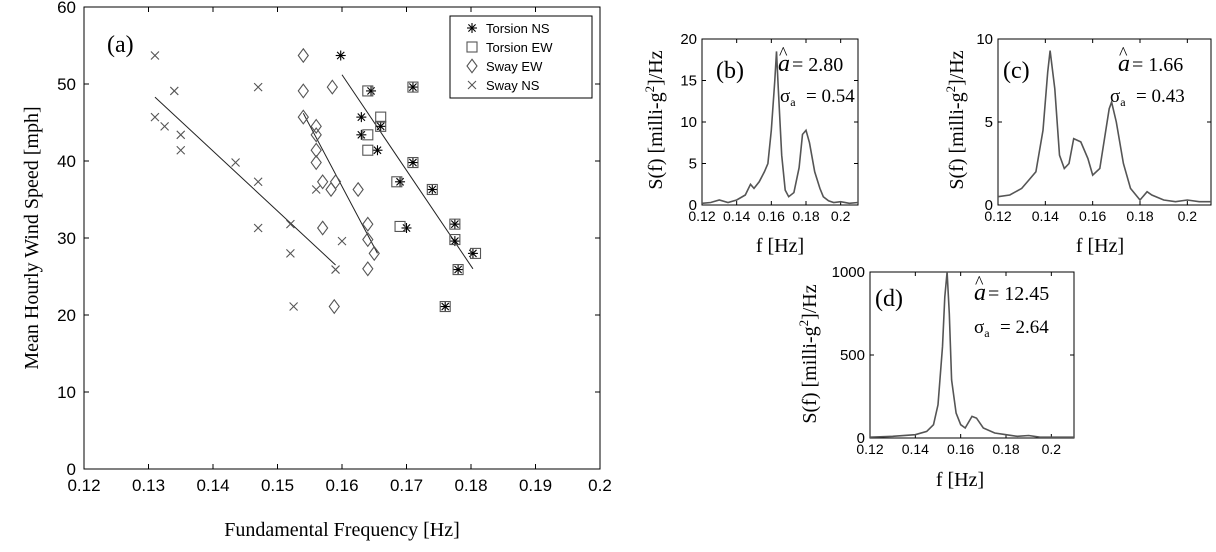 The height and width of the screenshot is (552, 1216). I want to click on legend-label: Sway EW, so click(514, 66).